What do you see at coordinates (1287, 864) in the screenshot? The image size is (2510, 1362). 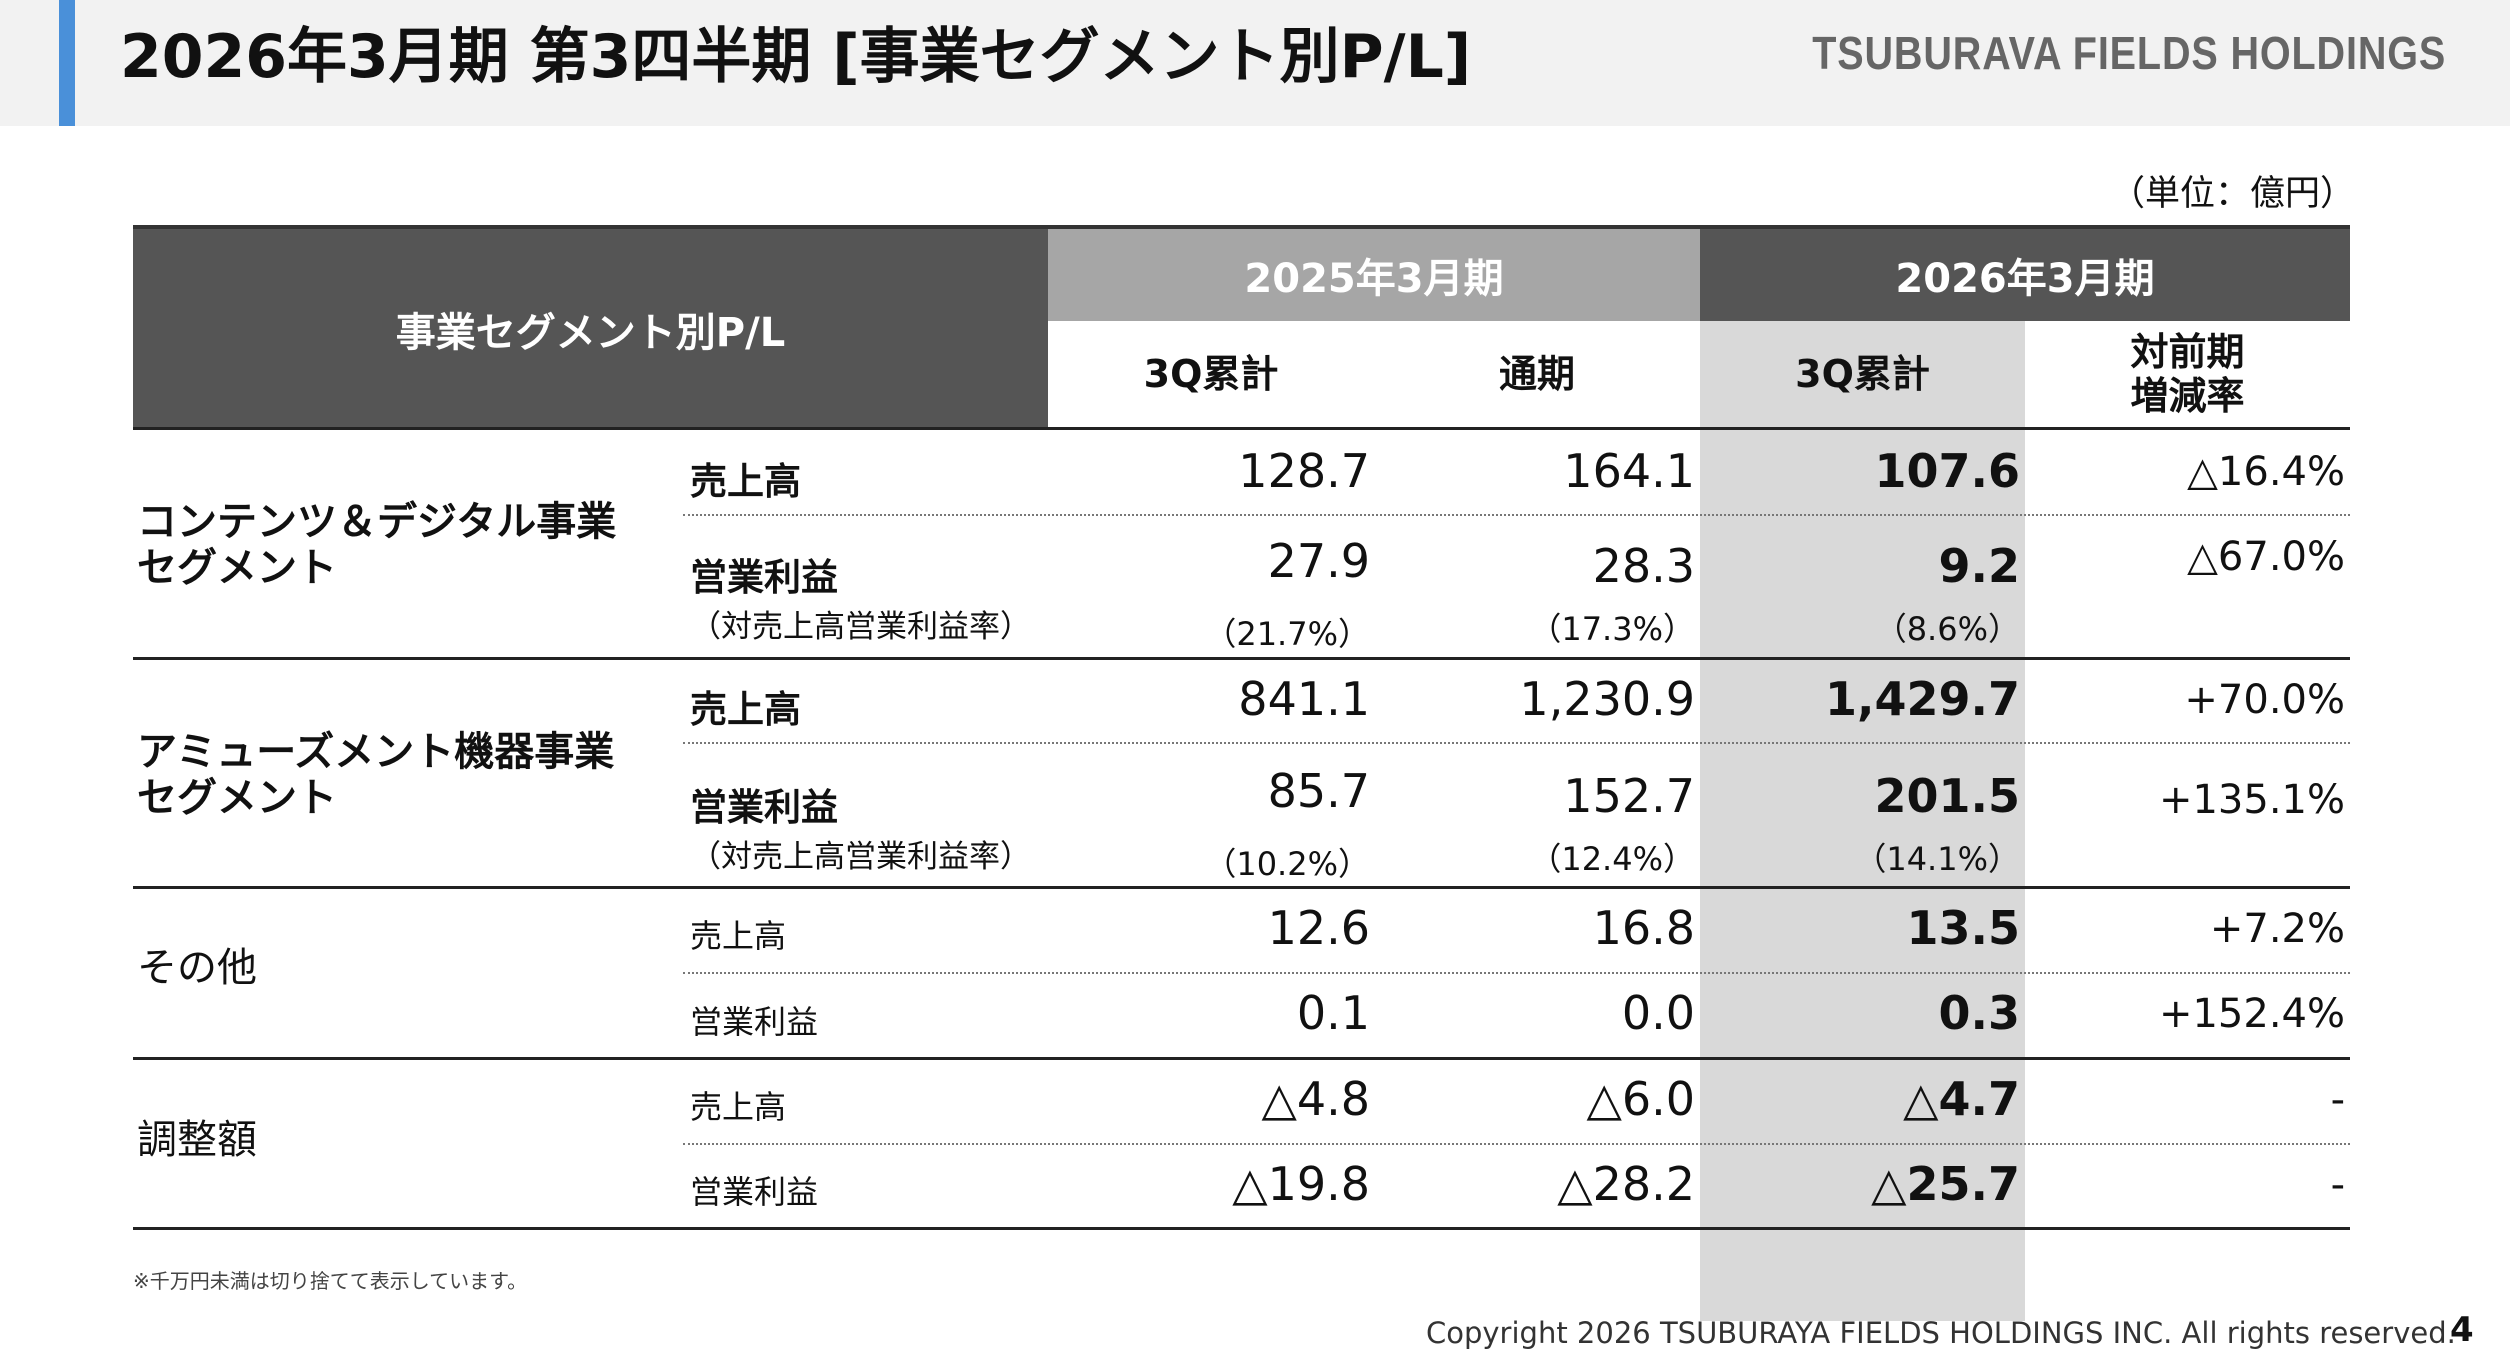 I see `margin-3q-2025: （10.2%）` at bounding box center [1287, 864].